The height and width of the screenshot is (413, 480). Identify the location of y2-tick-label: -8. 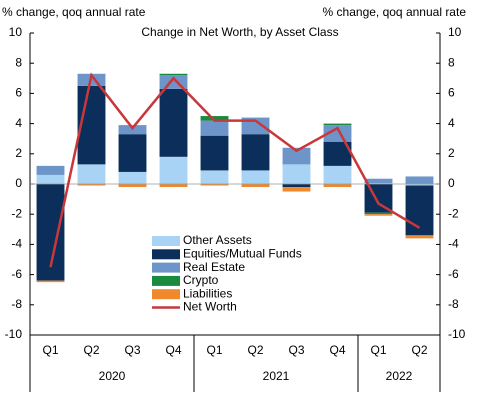
(453, 304).